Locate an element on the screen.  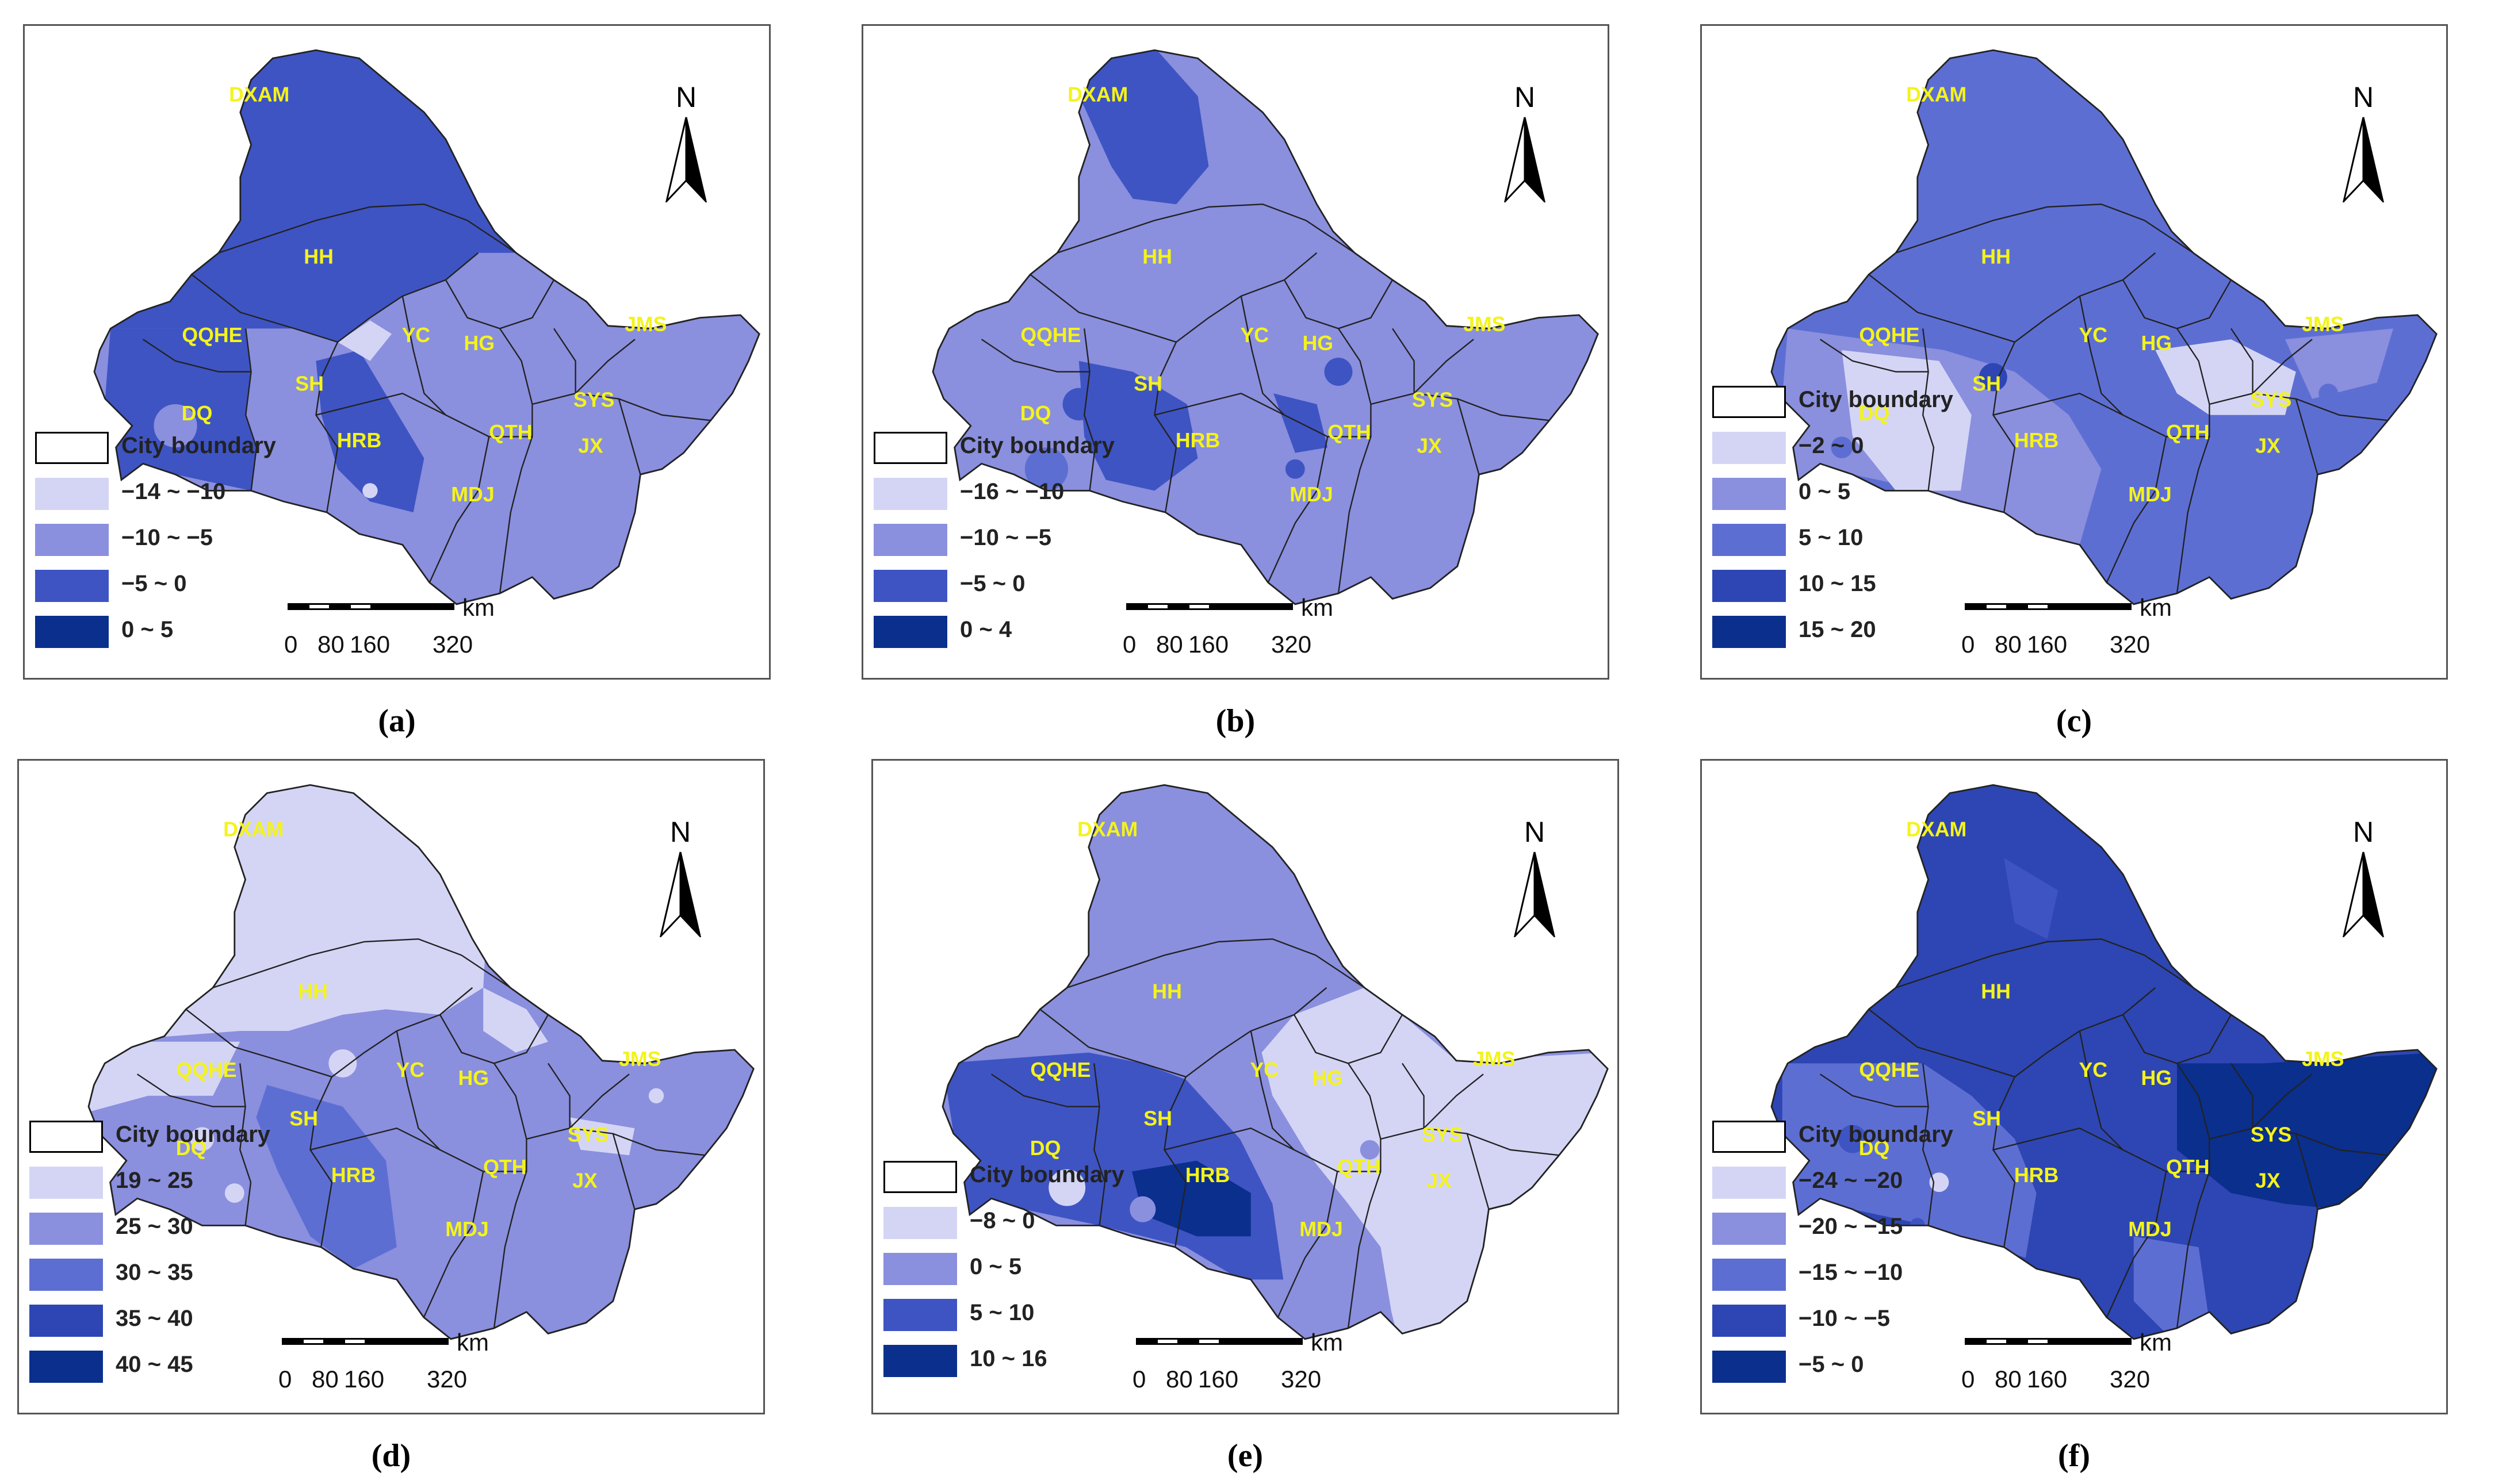
legend-item: −24 ~ −20 is located at coordinates (1862, 1181).